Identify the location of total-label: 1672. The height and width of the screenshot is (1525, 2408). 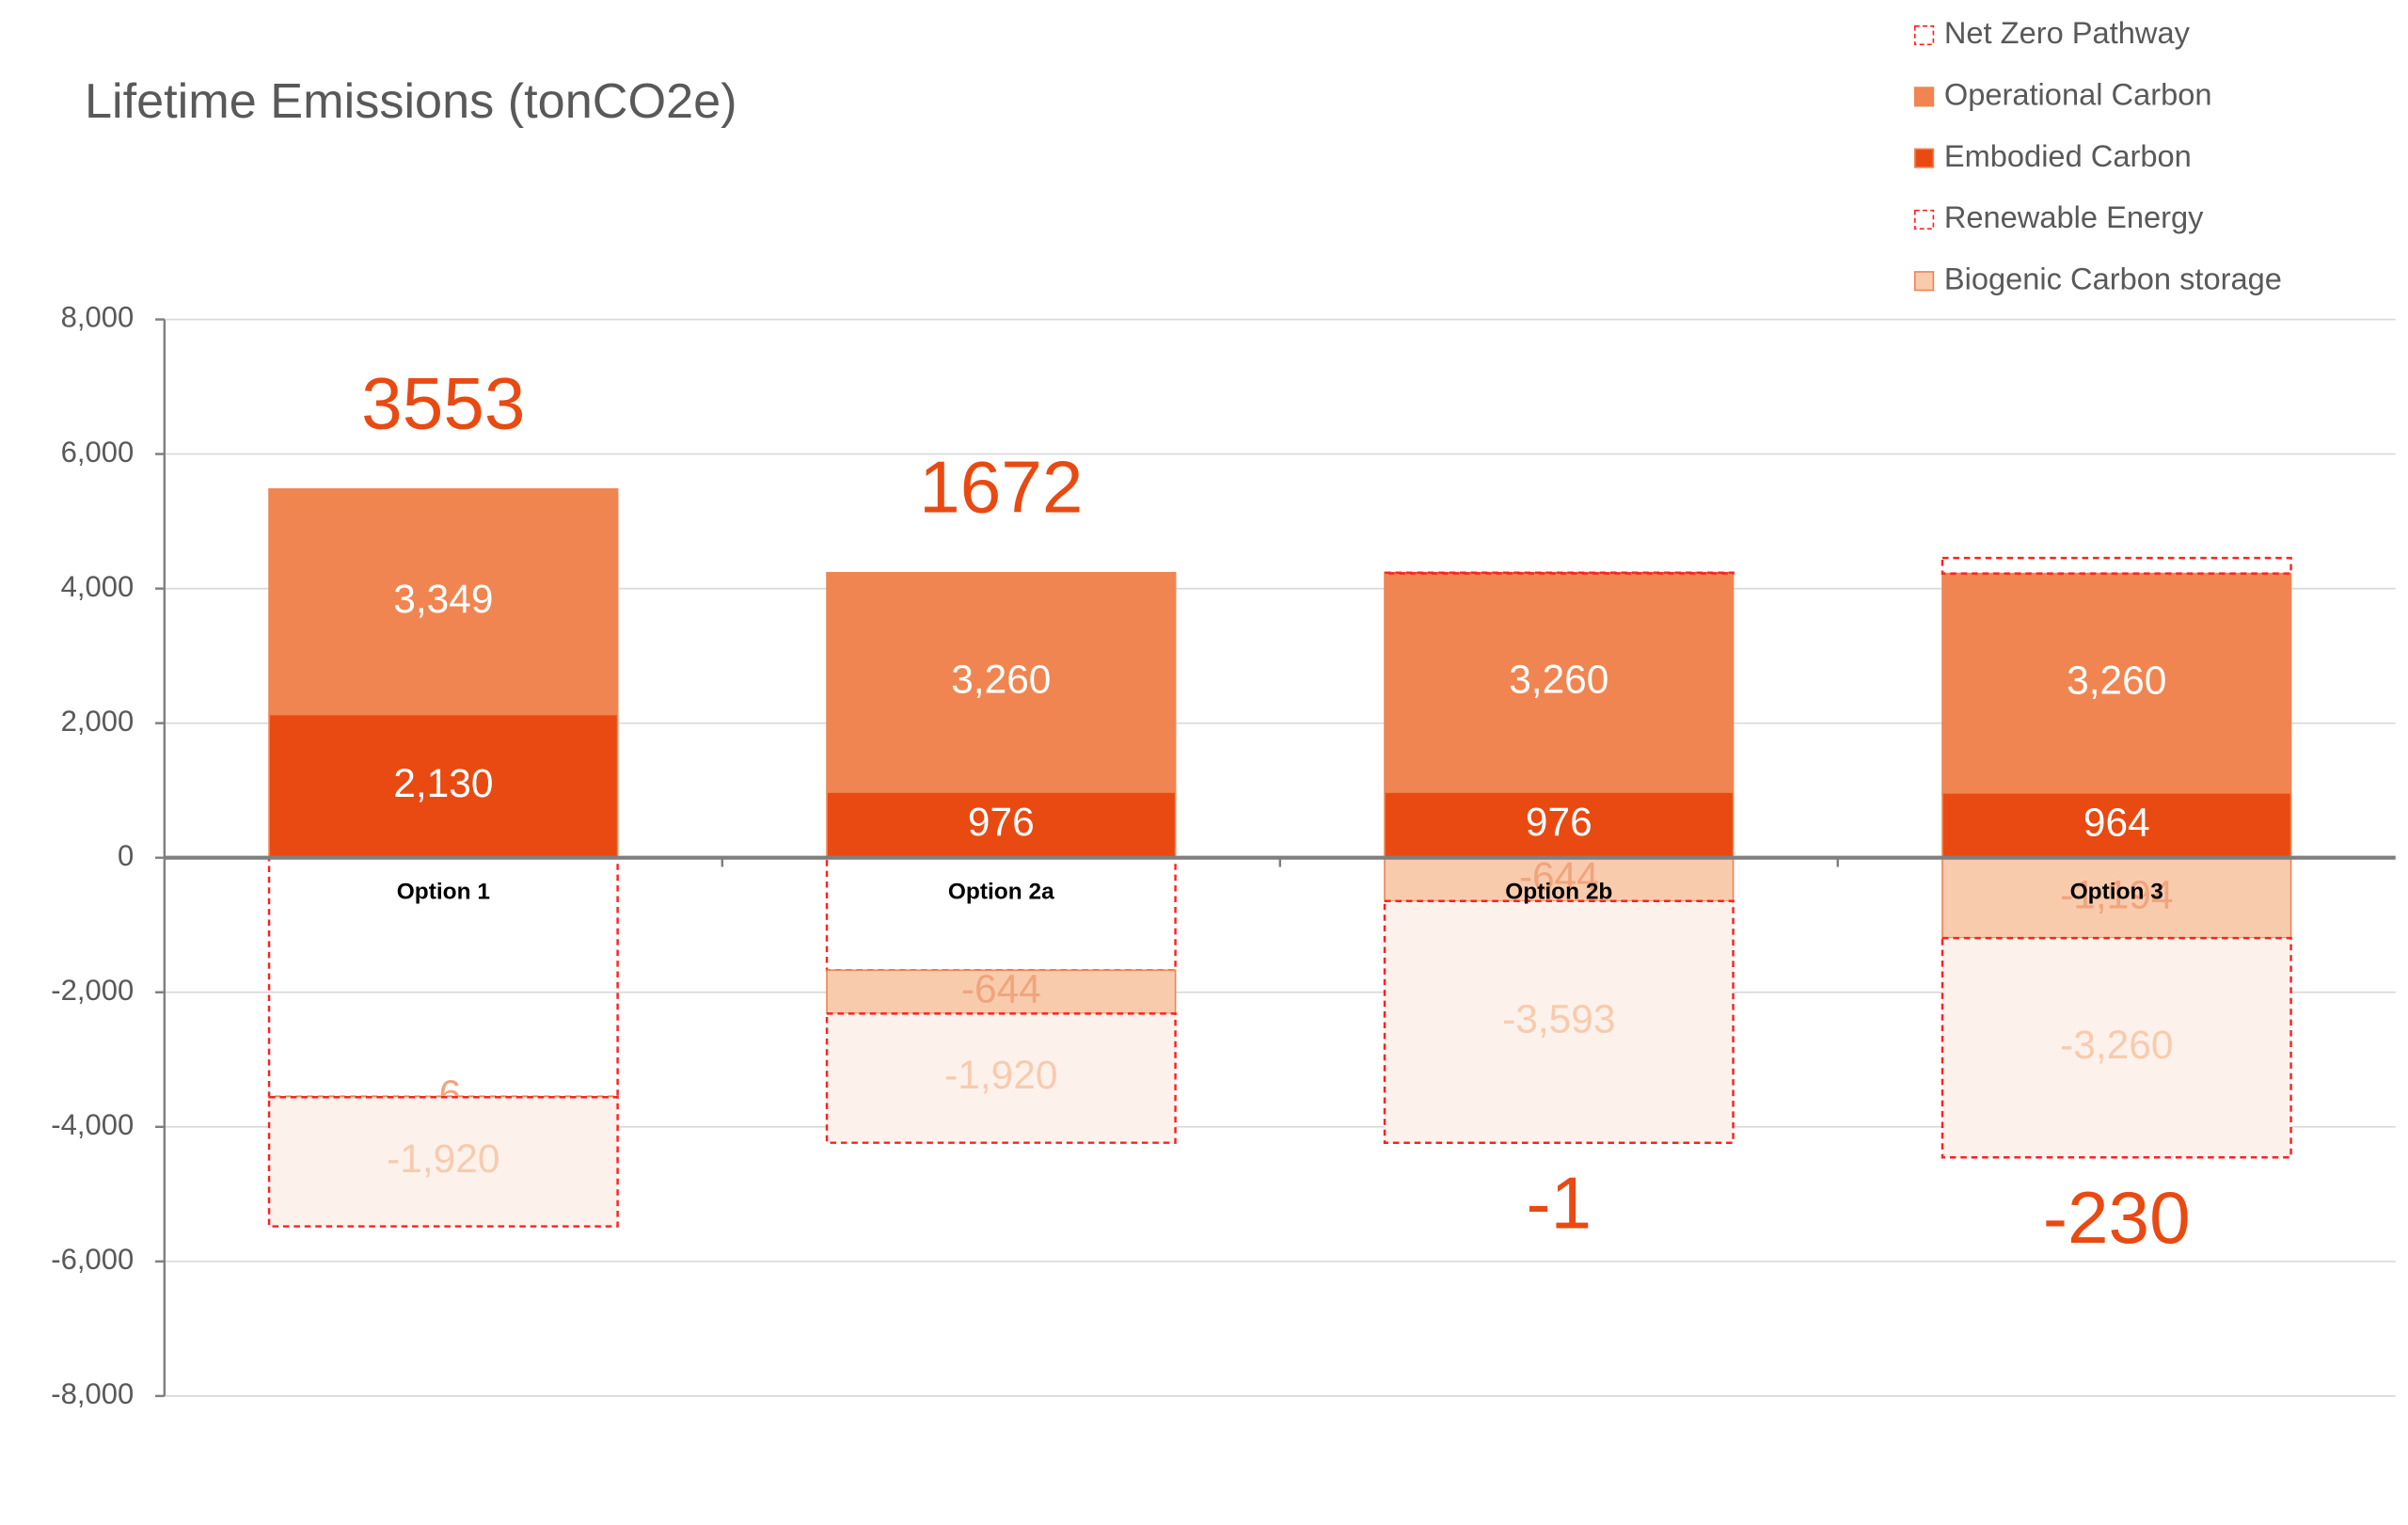
(1001, 487).